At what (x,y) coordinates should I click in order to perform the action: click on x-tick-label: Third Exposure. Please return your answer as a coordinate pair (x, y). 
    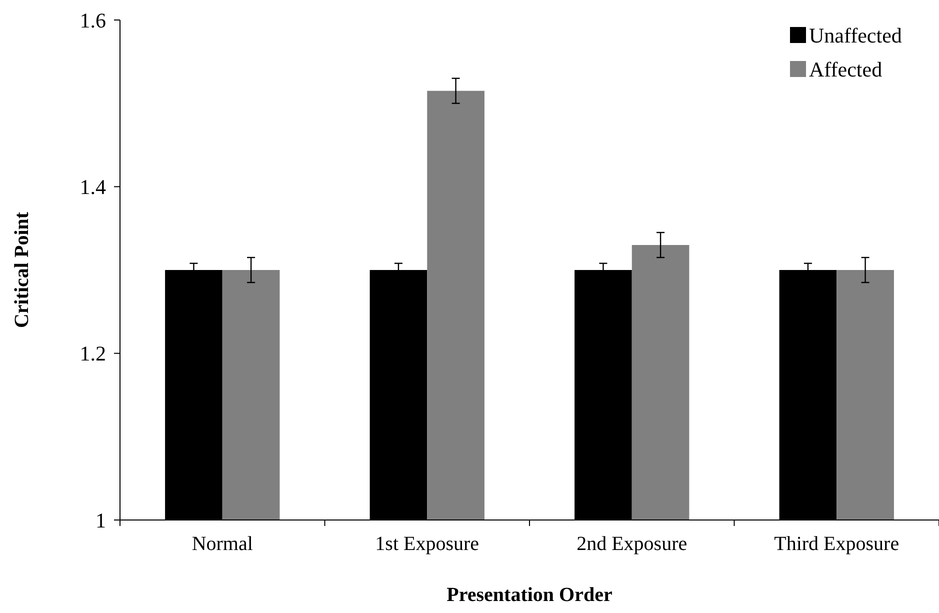
    Looking at the image, I should click on (837, 544).